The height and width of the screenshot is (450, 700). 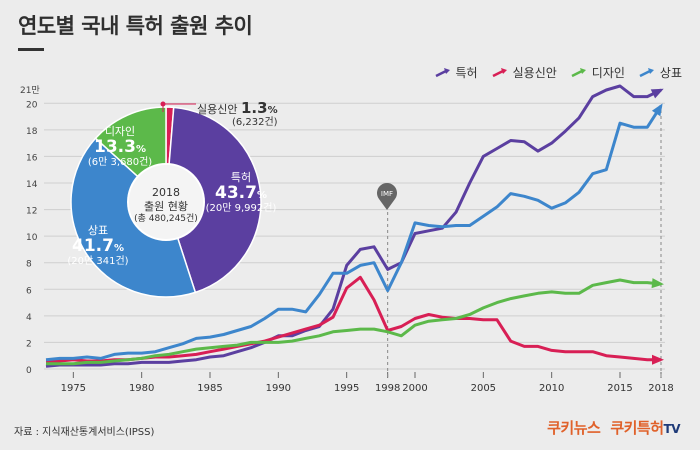 I want to click on legend-marker-design, so click(x=579, y=72).